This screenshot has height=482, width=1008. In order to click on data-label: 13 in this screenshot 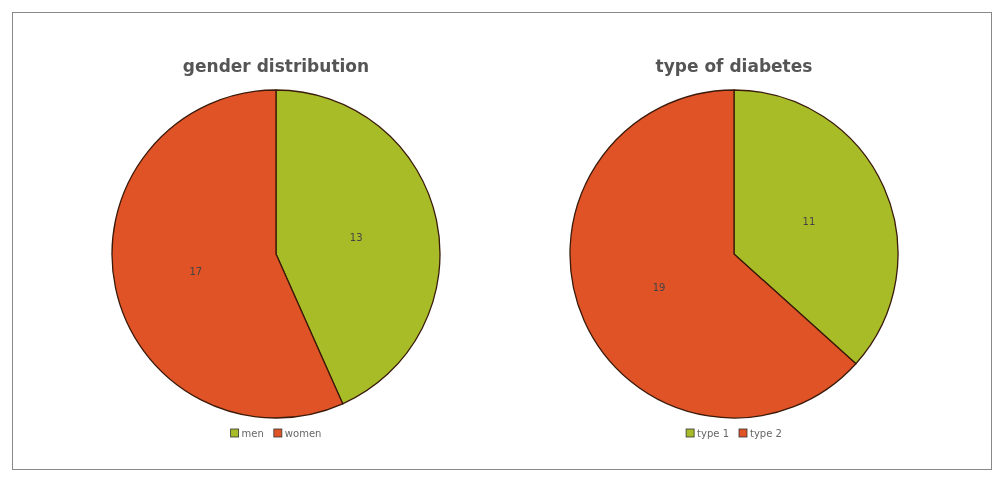, I will do `click(356, 237)`.